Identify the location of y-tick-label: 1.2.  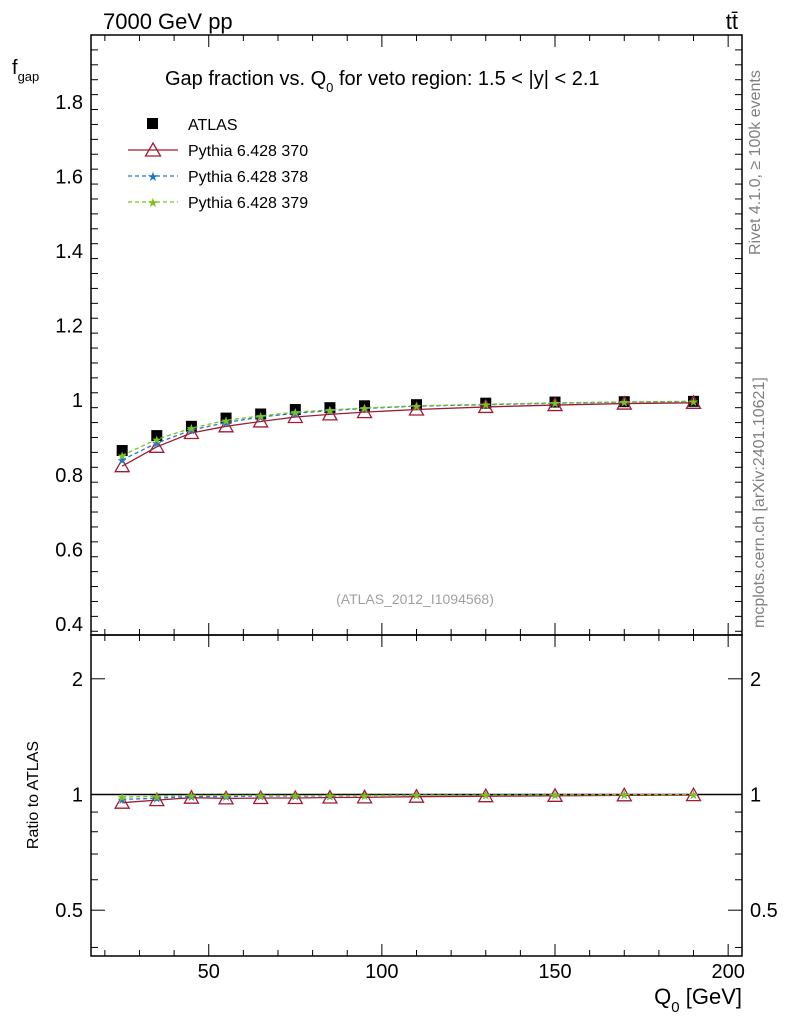
(69, 327).